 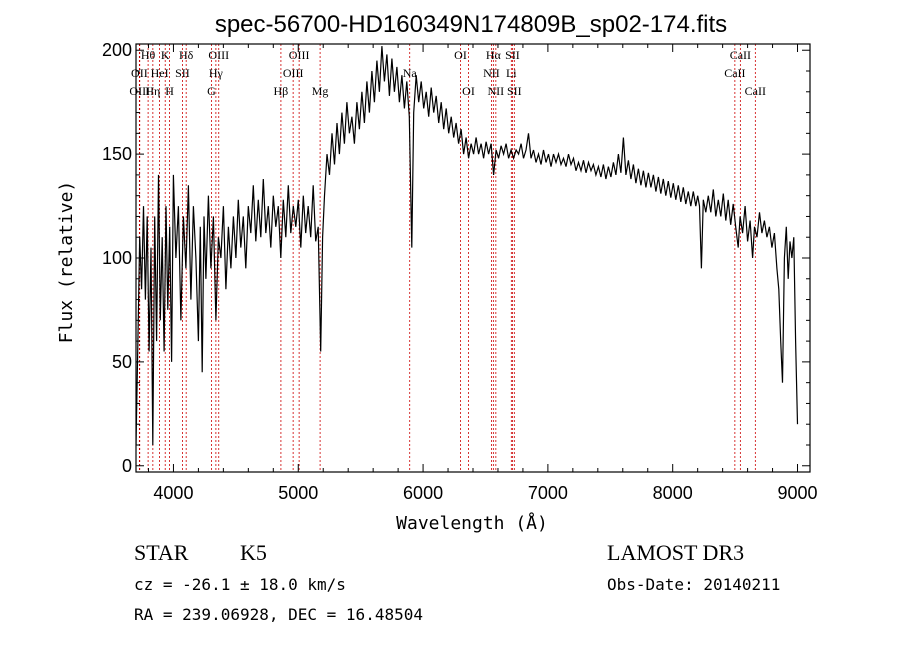 I want to click on object-class: STAR, so click(x=161, y=552).